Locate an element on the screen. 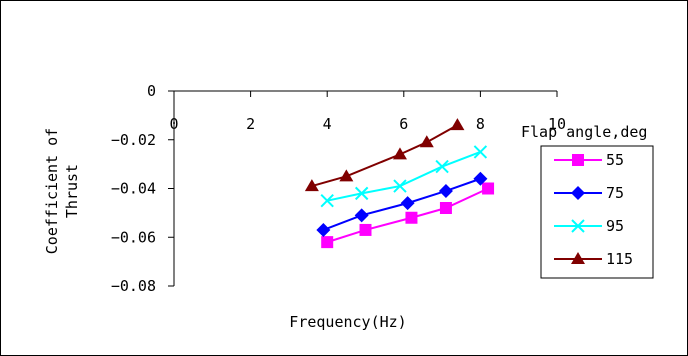  plot-series is located at coordinates (399, 183).